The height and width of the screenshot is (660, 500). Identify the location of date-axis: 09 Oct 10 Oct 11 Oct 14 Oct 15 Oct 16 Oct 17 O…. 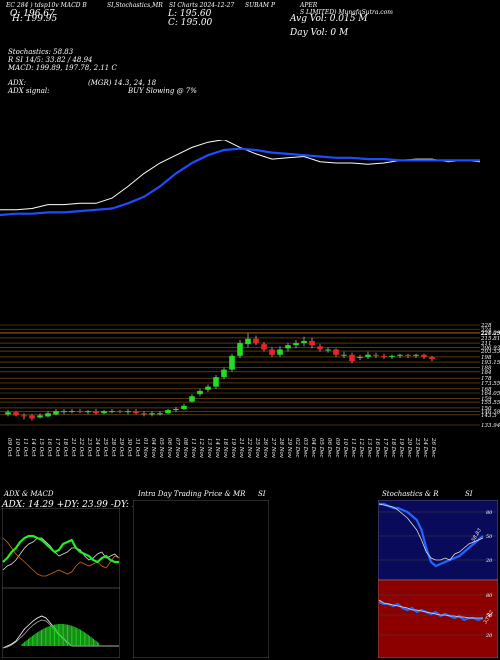
(221, 448).